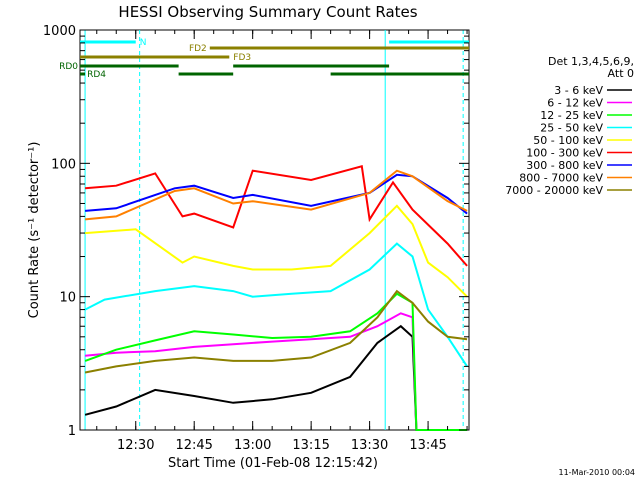  I want to click on x-tick-label-0: 12:30, so click(135, 445).